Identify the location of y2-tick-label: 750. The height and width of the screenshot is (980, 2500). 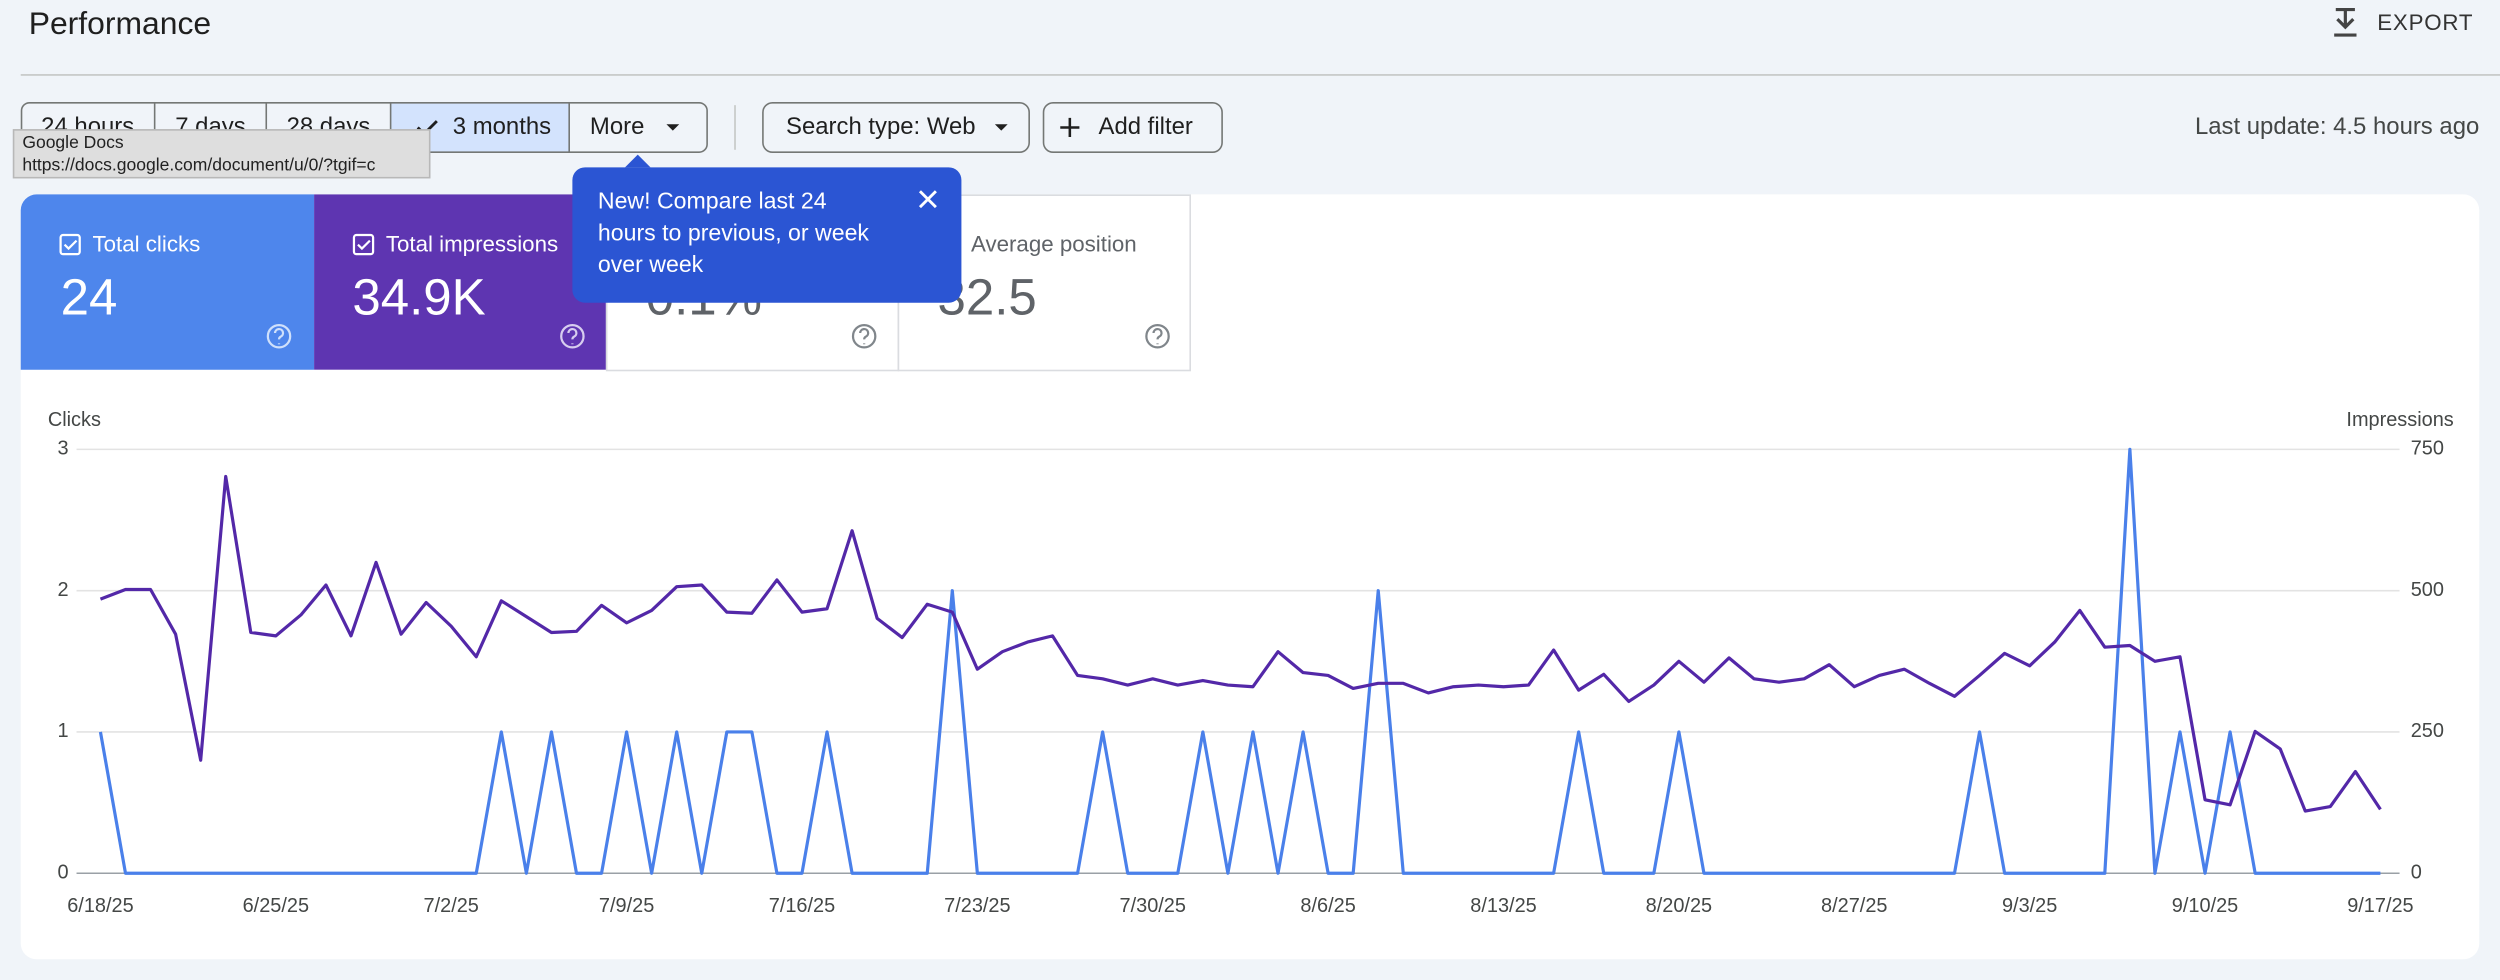
(2427, 449).